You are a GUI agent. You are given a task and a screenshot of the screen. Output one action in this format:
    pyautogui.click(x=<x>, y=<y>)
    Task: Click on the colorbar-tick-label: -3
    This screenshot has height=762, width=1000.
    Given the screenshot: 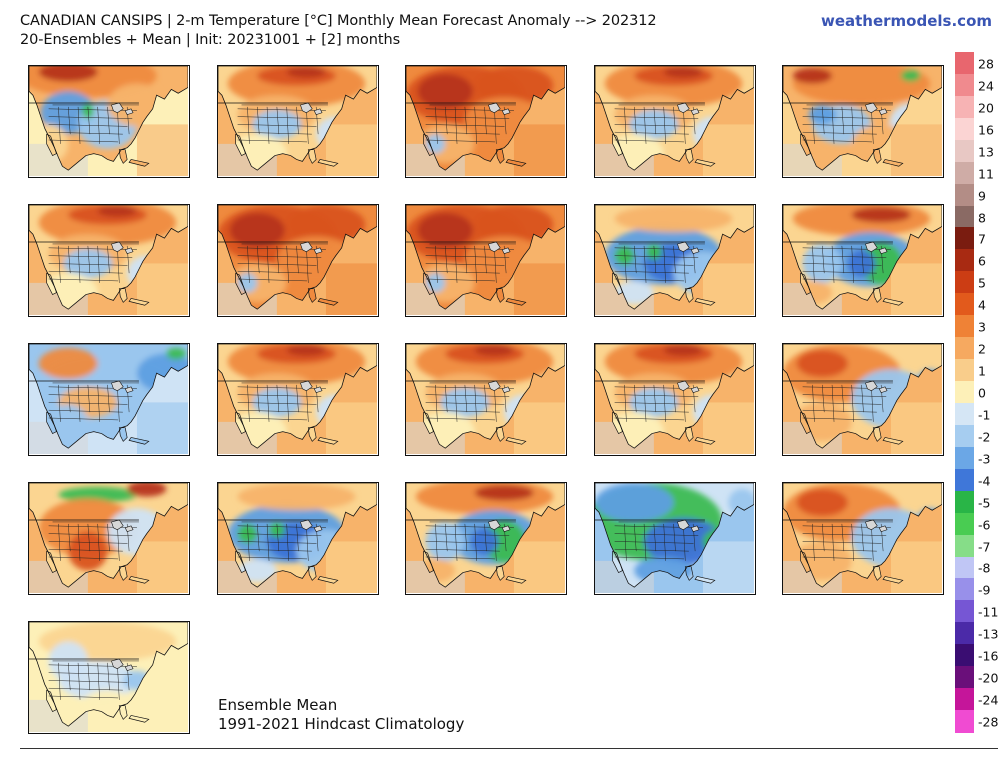 What is the action you would take?
    pyautogui.click(x=984, y=459)
    